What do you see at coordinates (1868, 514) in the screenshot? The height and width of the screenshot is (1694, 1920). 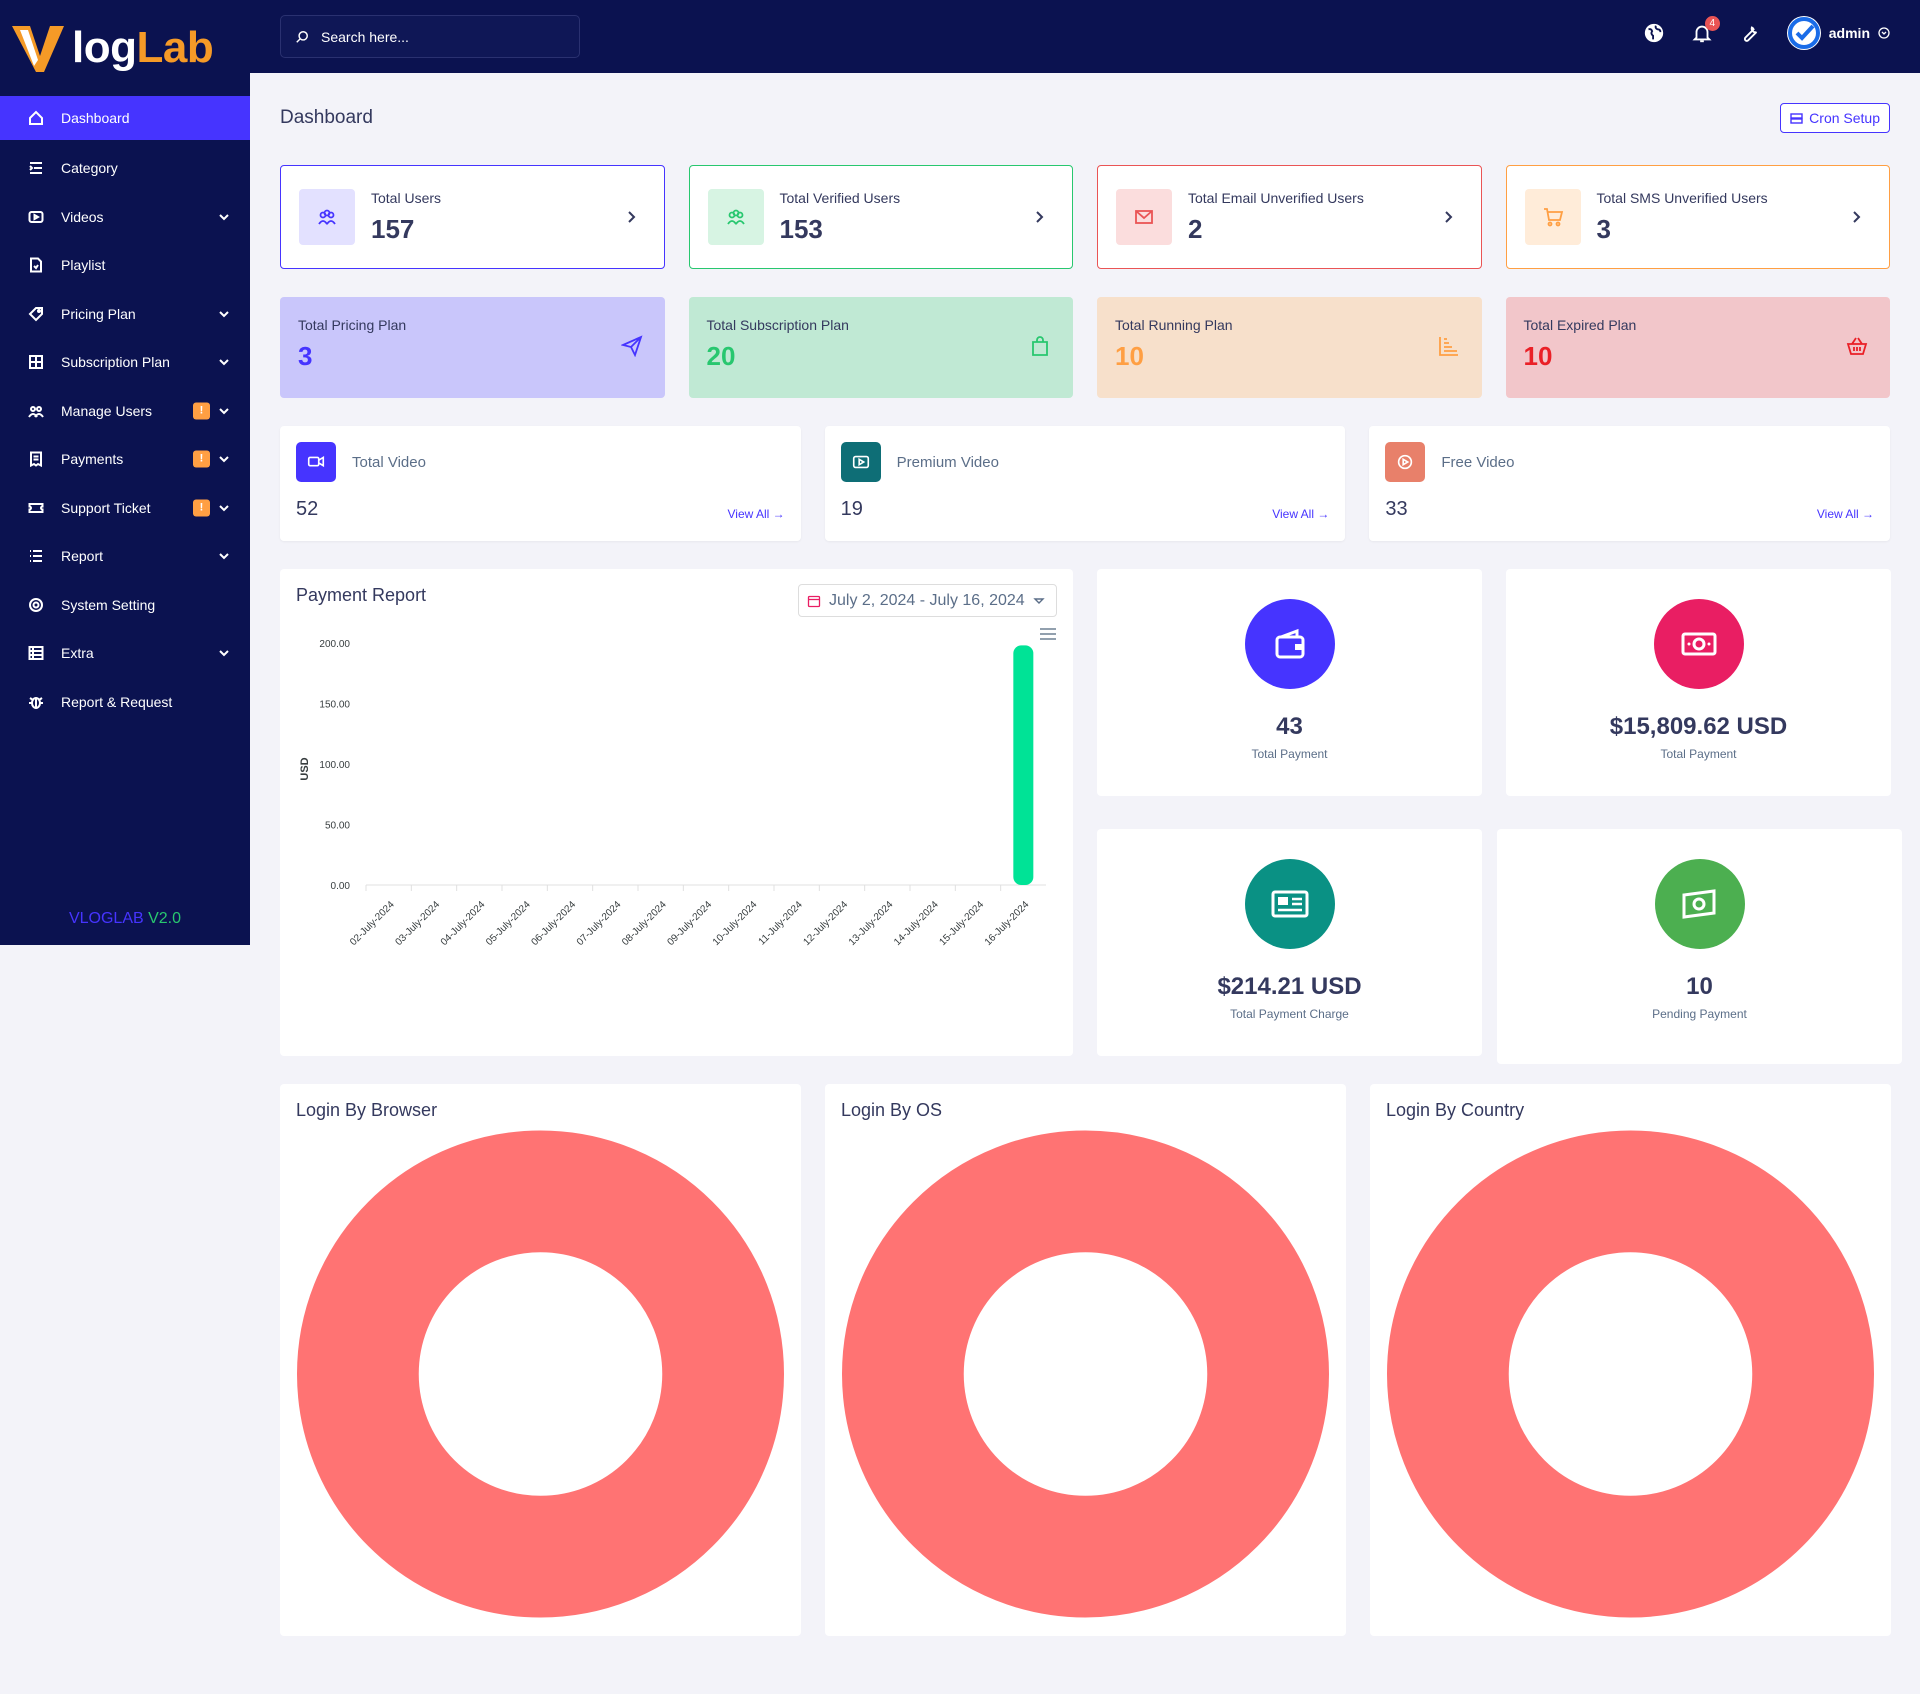 I see `arrow-right-icon: →` at bounding box center [1868, 514].